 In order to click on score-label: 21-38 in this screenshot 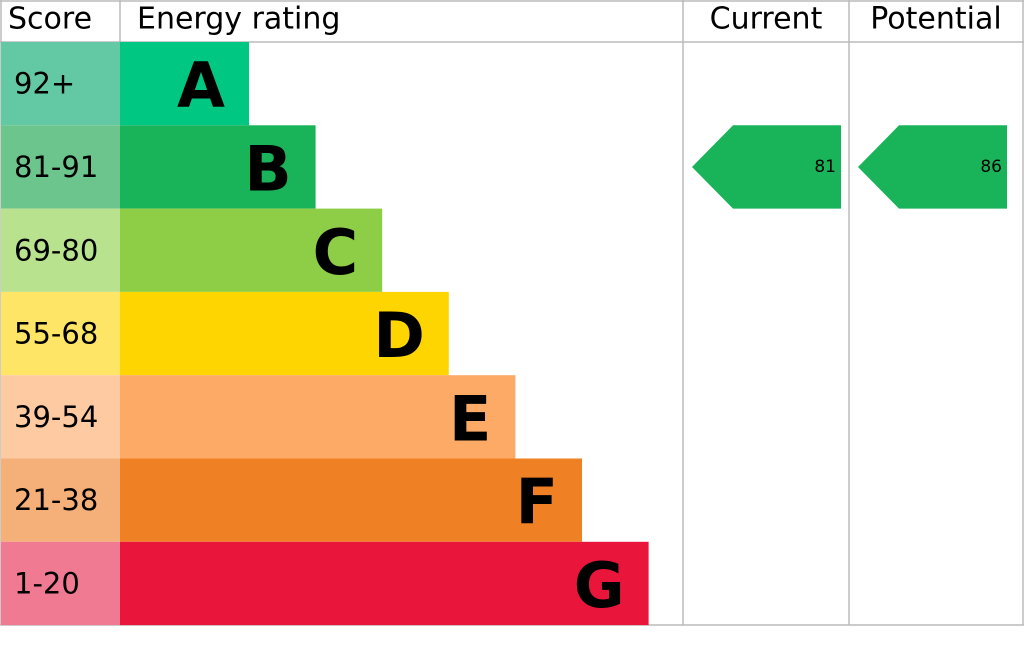, I will do `click(56, 500)`.